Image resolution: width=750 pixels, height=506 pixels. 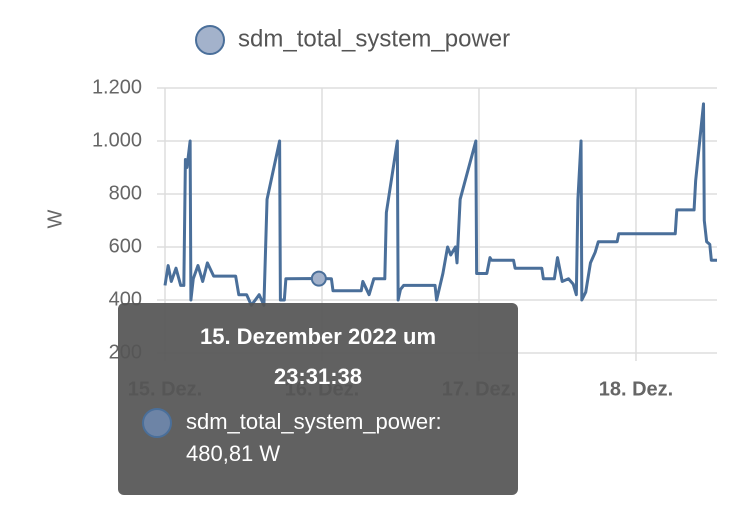 What do you see at coordinates (318, 376) in the screenshot?
I see `tooltip-title: 23:31:38` at bounding box center [318, 376].